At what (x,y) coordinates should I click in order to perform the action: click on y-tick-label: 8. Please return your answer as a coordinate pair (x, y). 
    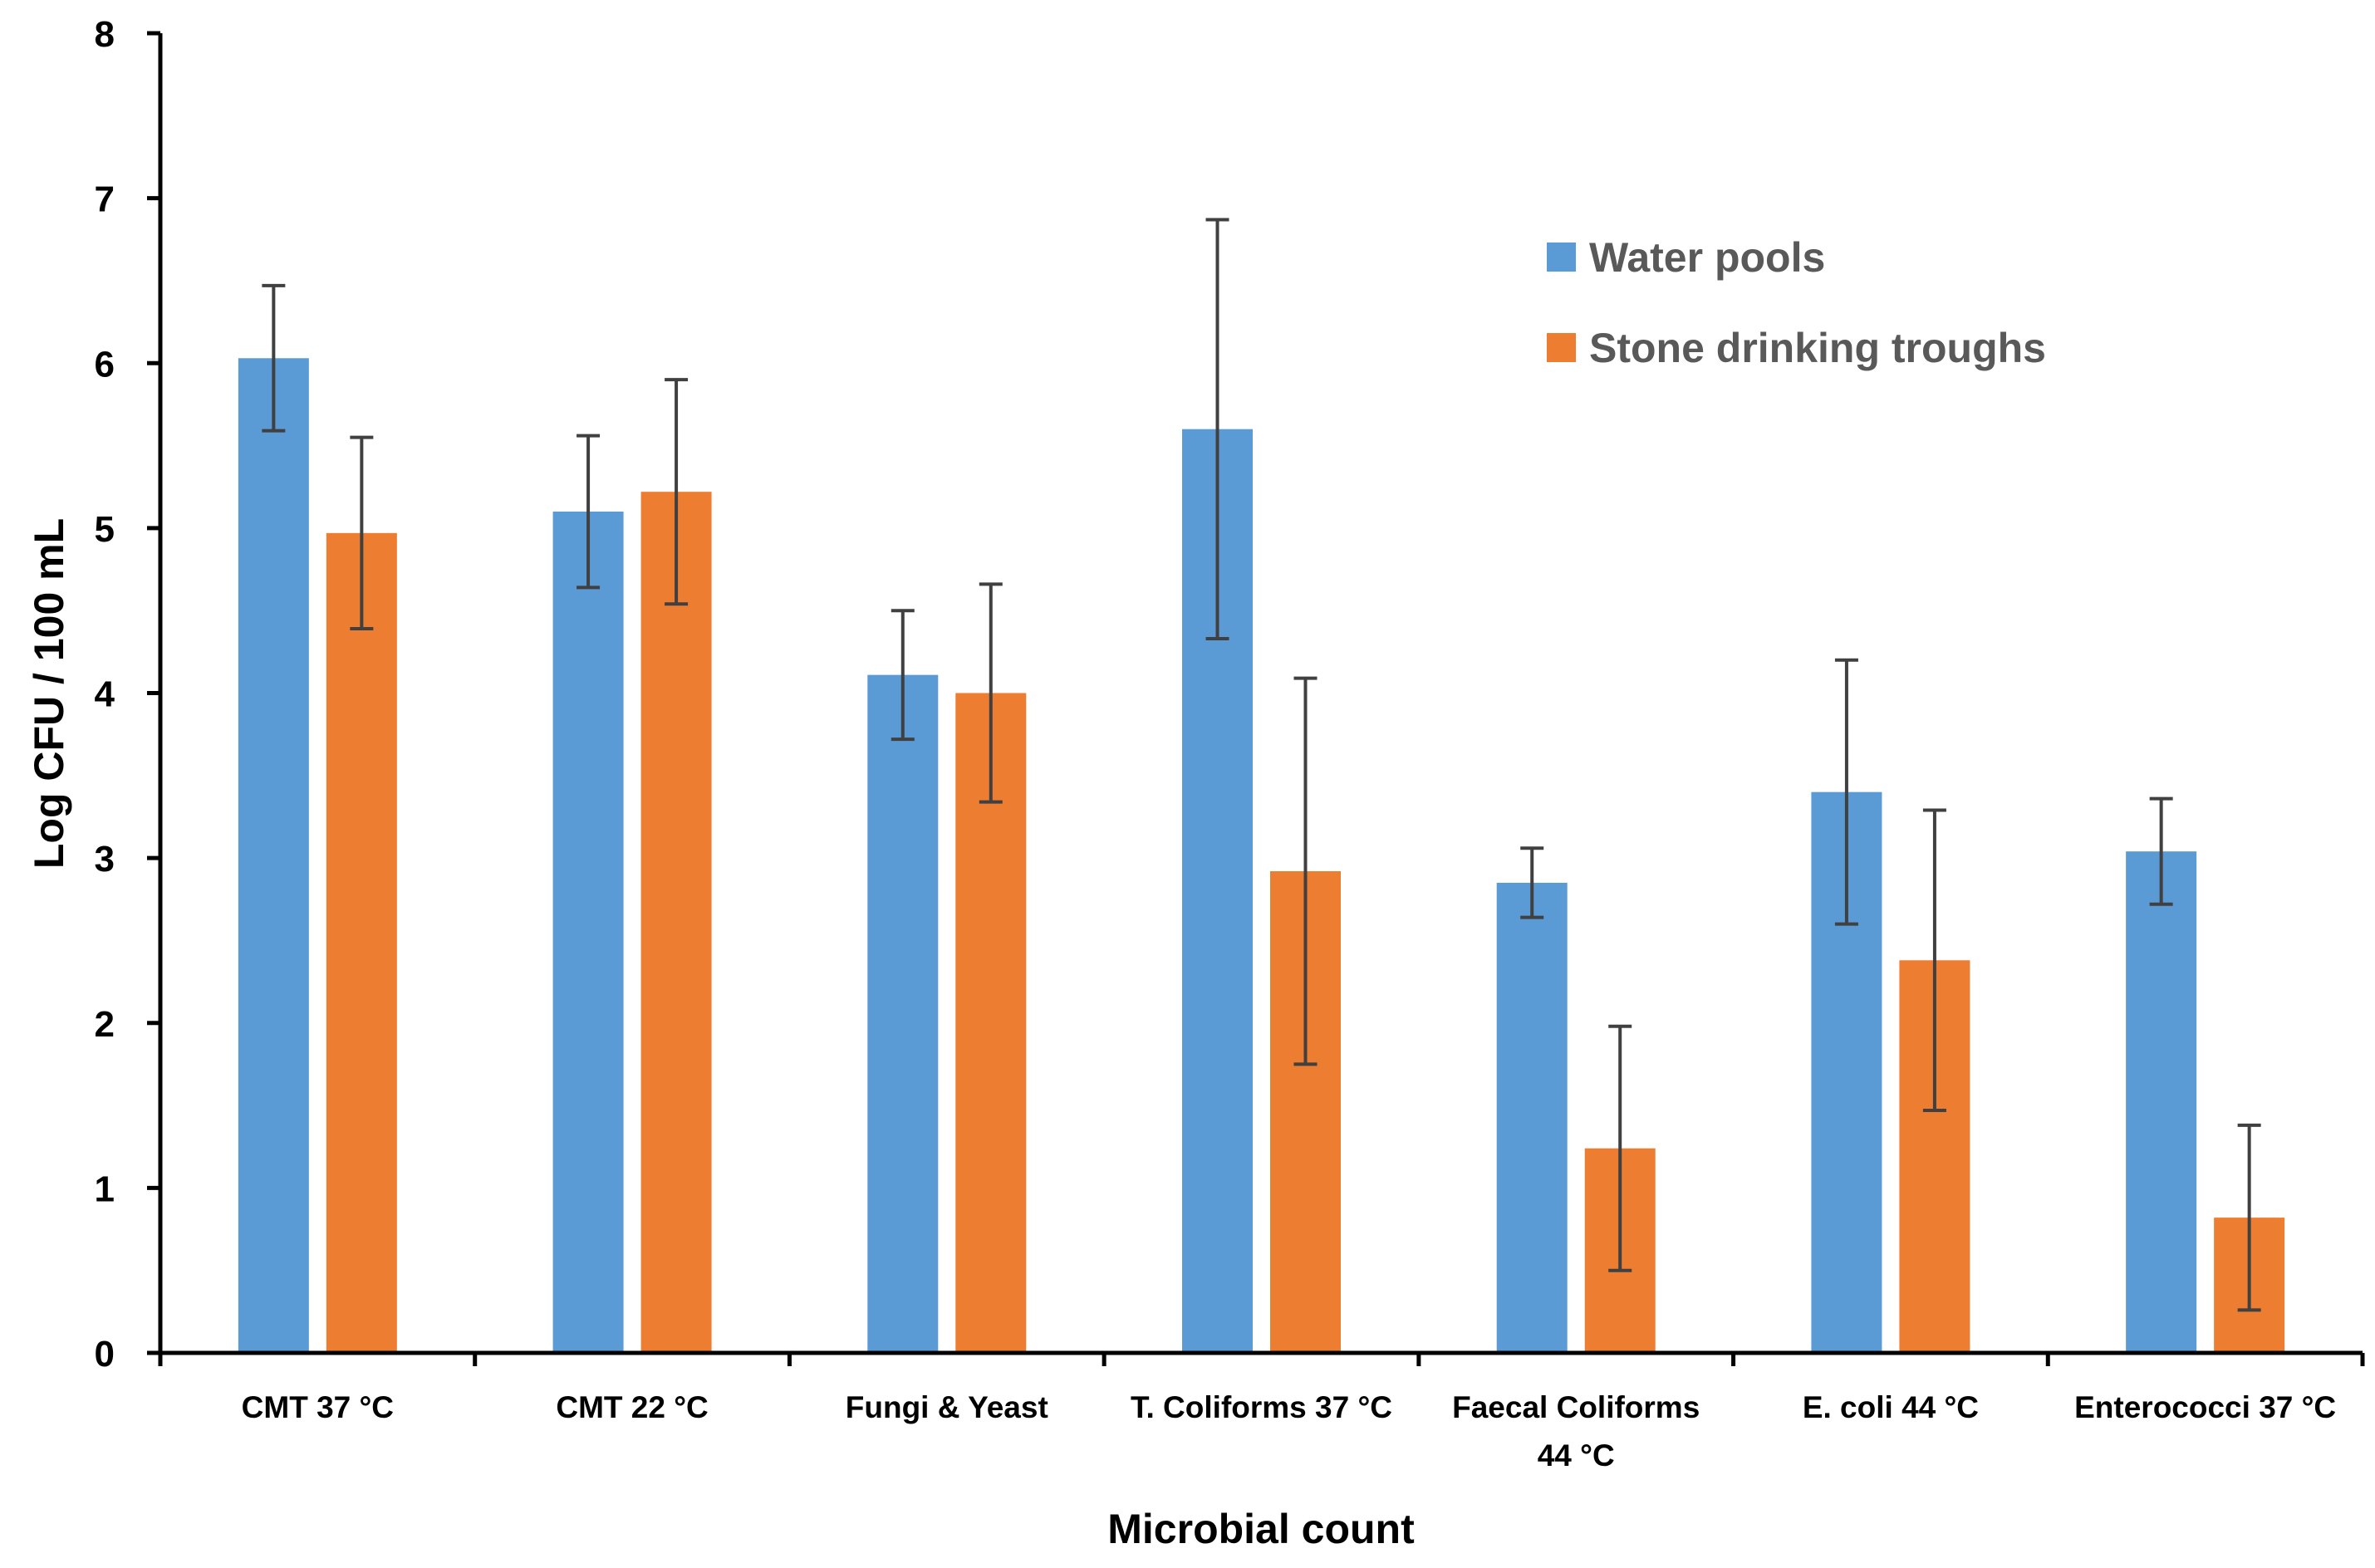
    Looking at the image, I should click on (105, 34).